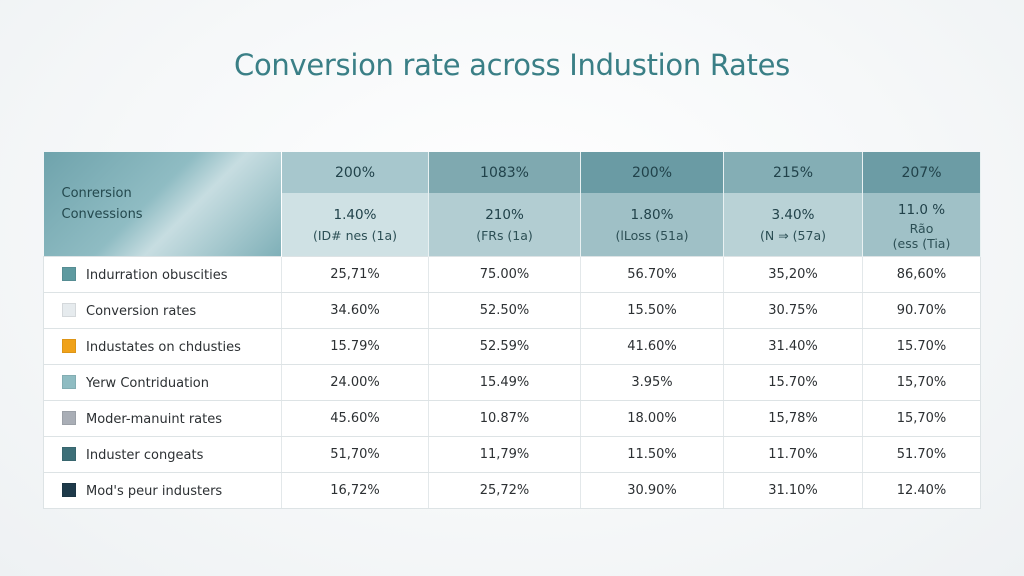  What do you see at coordinates (355, 418) in the screenshot?
I see `table-cell: 45.60%` at bounding box center [355, 418].